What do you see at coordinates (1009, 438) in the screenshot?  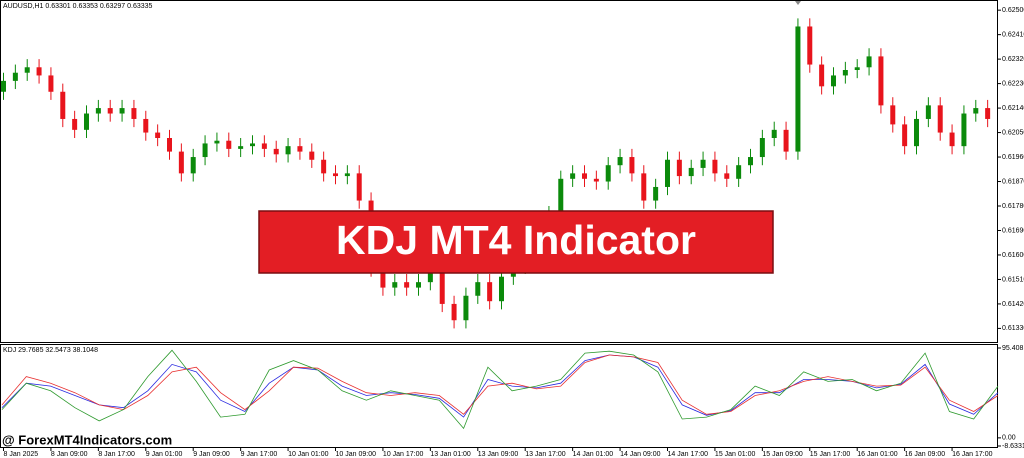 I see `y-tick-label: 0.00` at bounding box center [1009, 438].